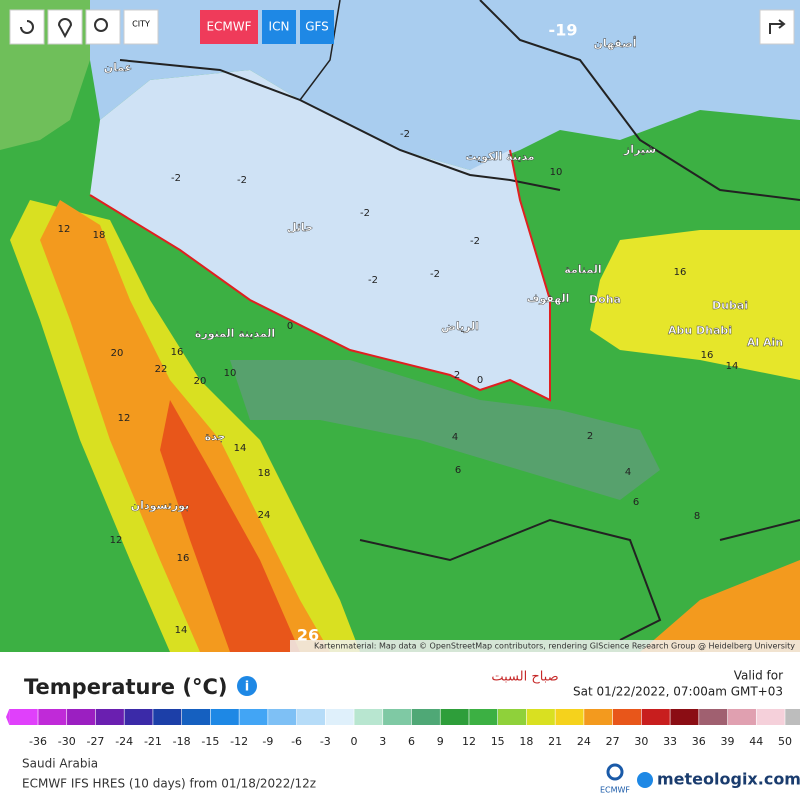 The height and width of the screenshot is (805, 800). Describe the element at coordinates (247, 686) in the screenshot. I see `info-icon` at that location.